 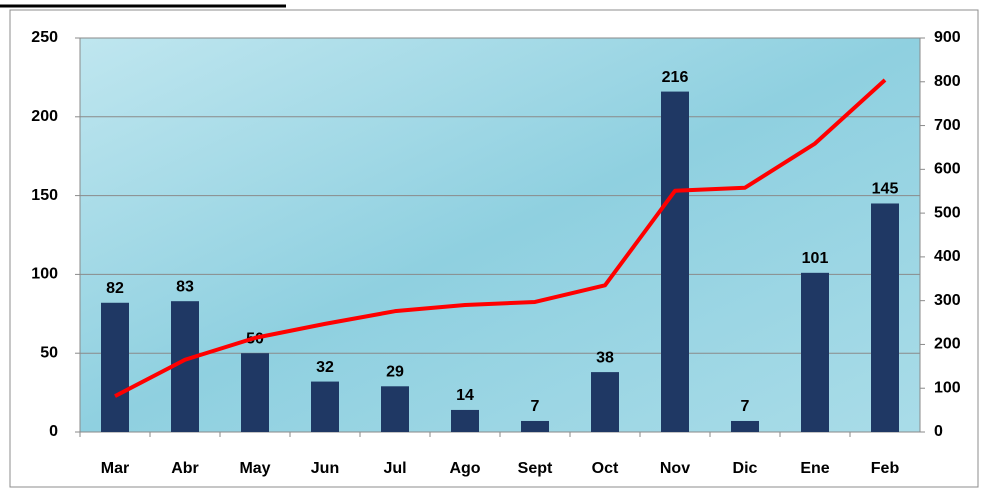 What do you see at coordinates (947, 212) in the screenshot?
I see `y2-tick-label: 500` at bounding box center [947, 212].